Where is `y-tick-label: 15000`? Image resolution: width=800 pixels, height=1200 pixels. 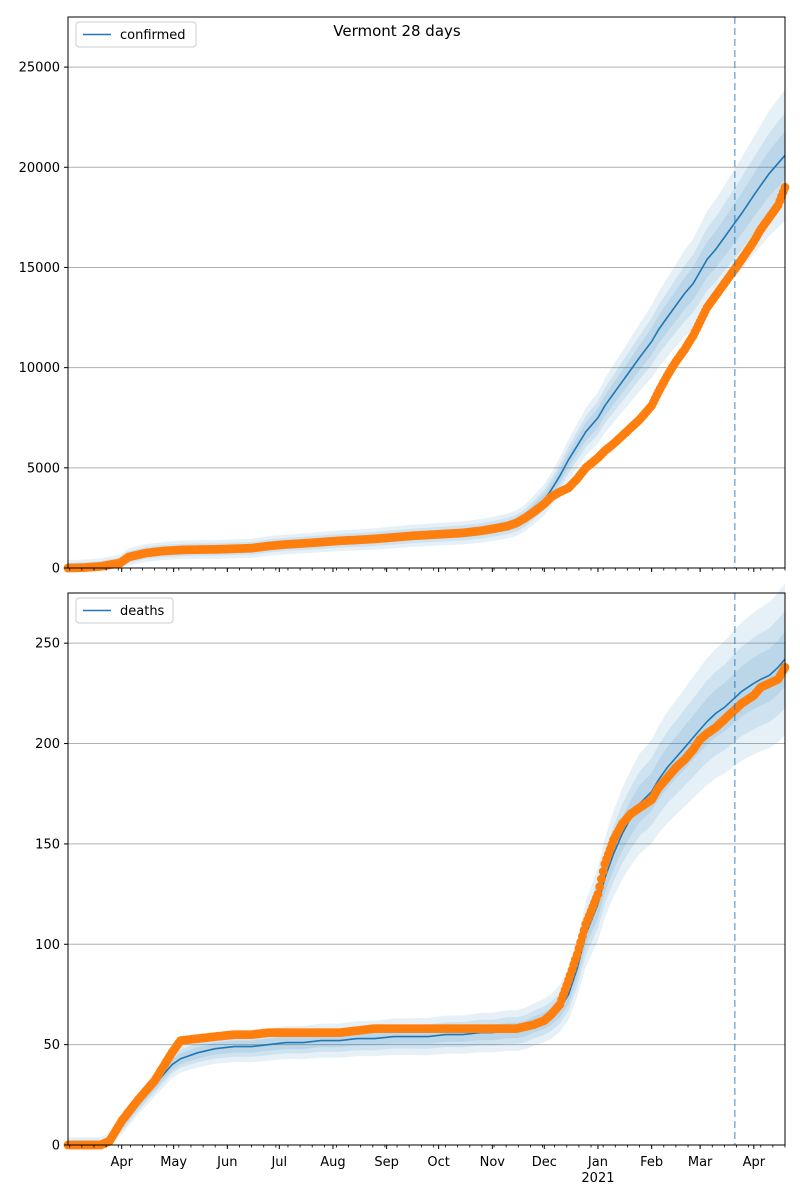
y-tick-label: 15000 is located at coordinates (39, 268).